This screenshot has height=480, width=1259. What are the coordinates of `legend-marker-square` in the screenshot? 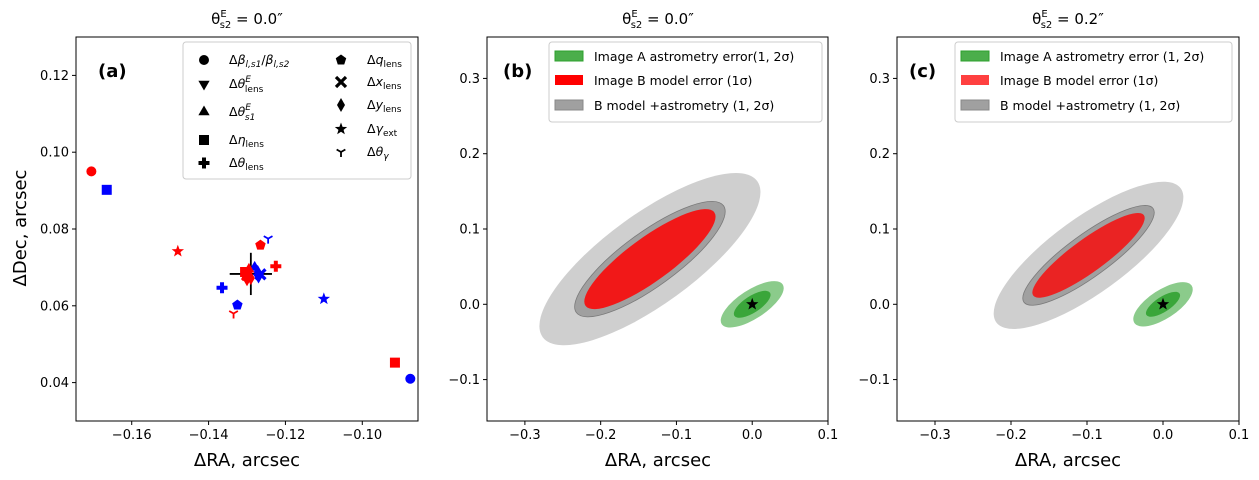 It's located at (204, 140).